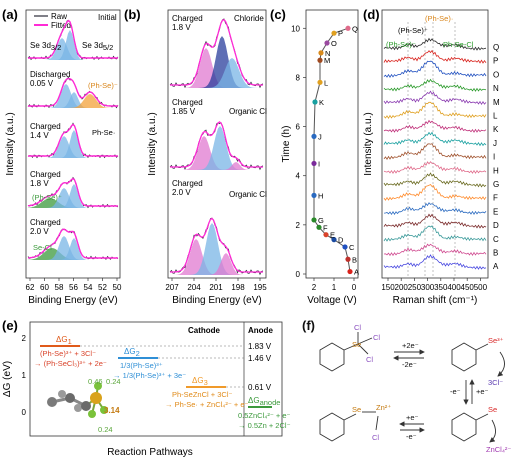 The image size is (525, 463). I want to click on panel-c-yticks: 0 2 4 6 8 10, so click(298, 151).